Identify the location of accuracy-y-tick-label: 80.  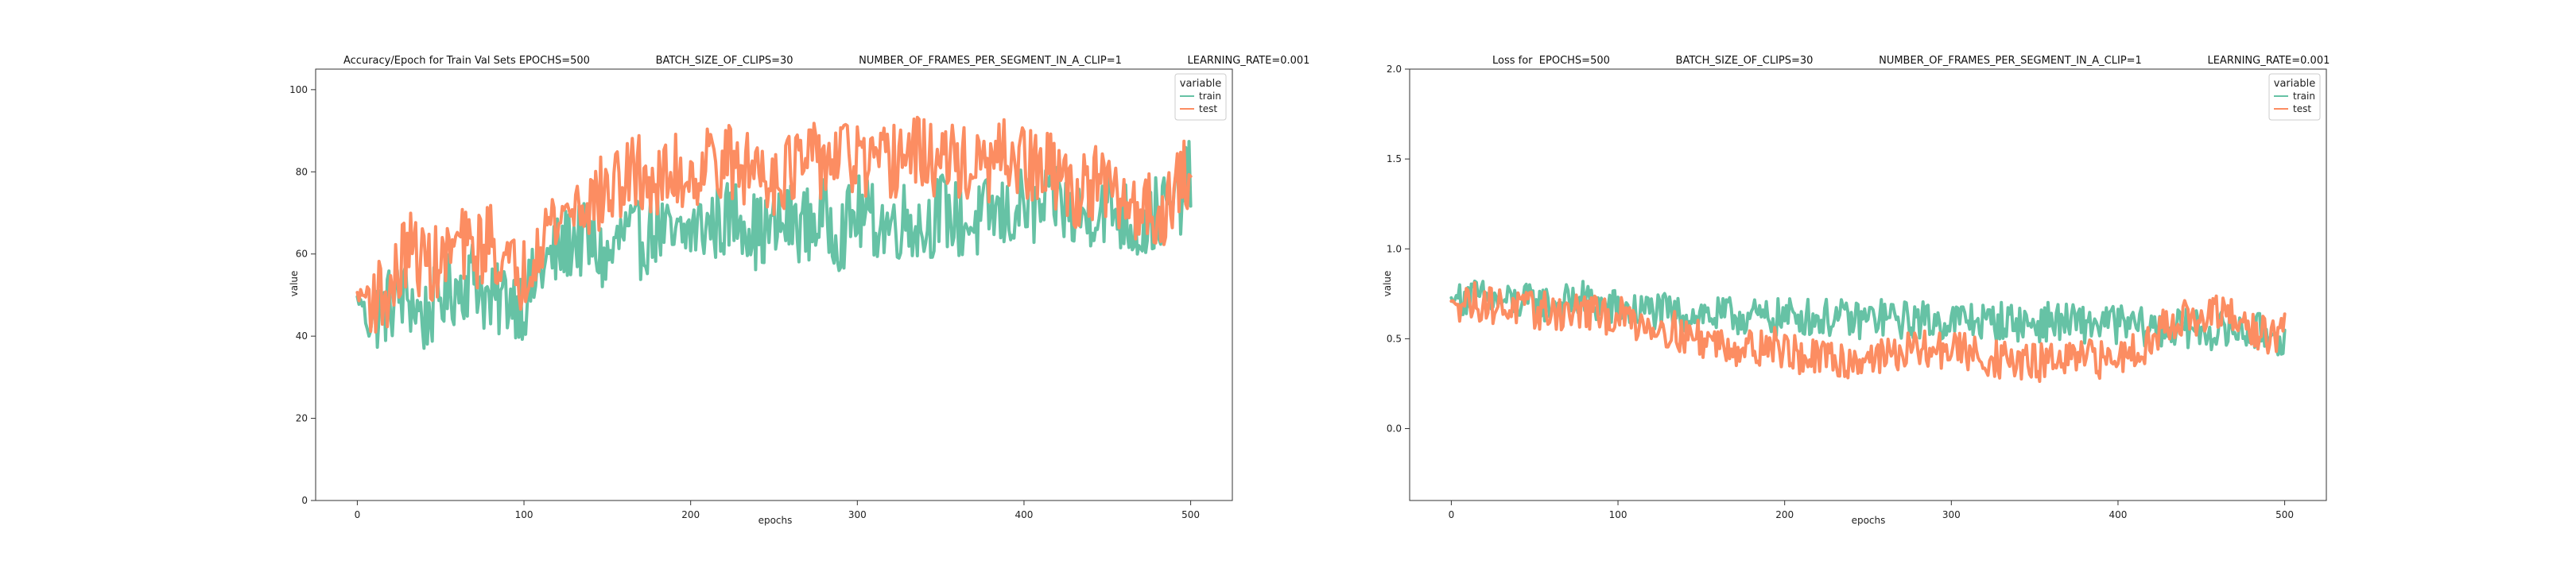
(302, 171).